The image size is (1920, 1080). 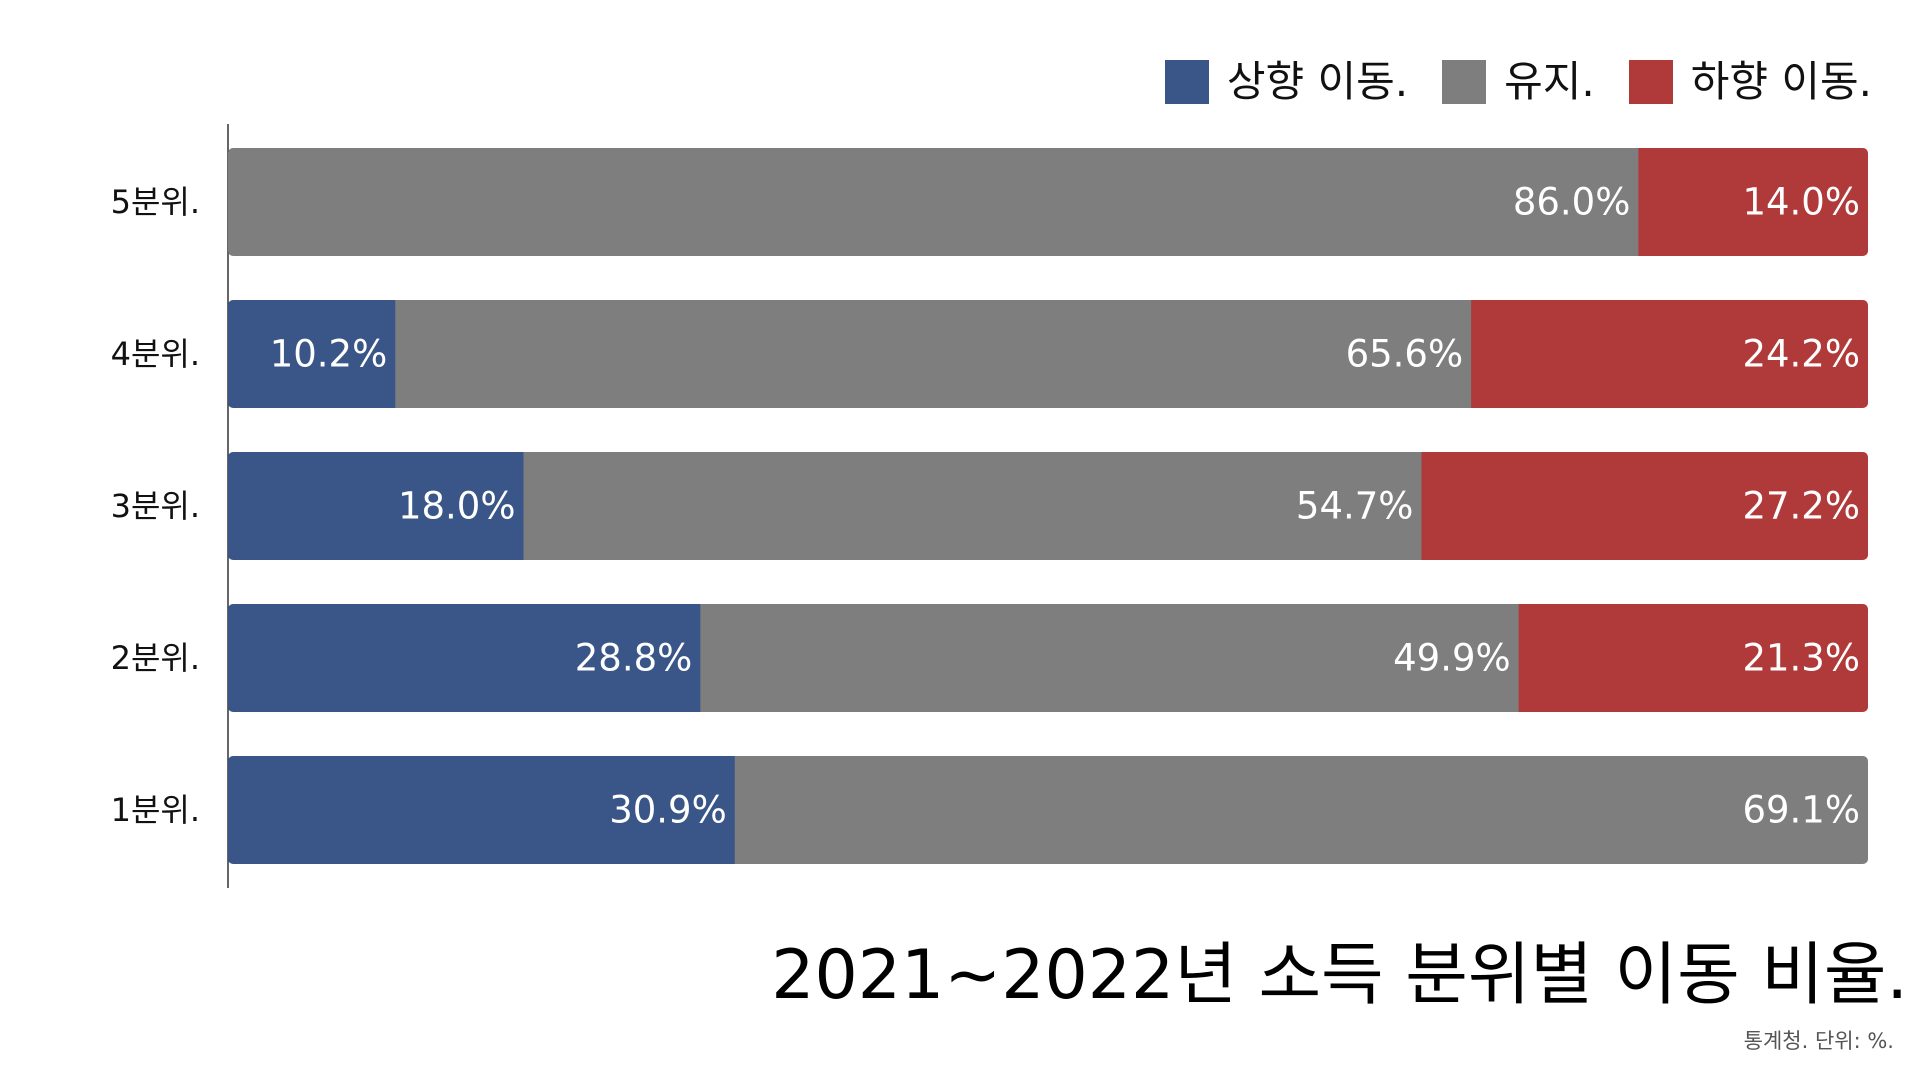 What do you see at coordinates (1339, 975) in the screenshot?
I see `chart-title: 2021~2022년 소득 분위별 이동 비율.` at bounding box center [1339, 975].